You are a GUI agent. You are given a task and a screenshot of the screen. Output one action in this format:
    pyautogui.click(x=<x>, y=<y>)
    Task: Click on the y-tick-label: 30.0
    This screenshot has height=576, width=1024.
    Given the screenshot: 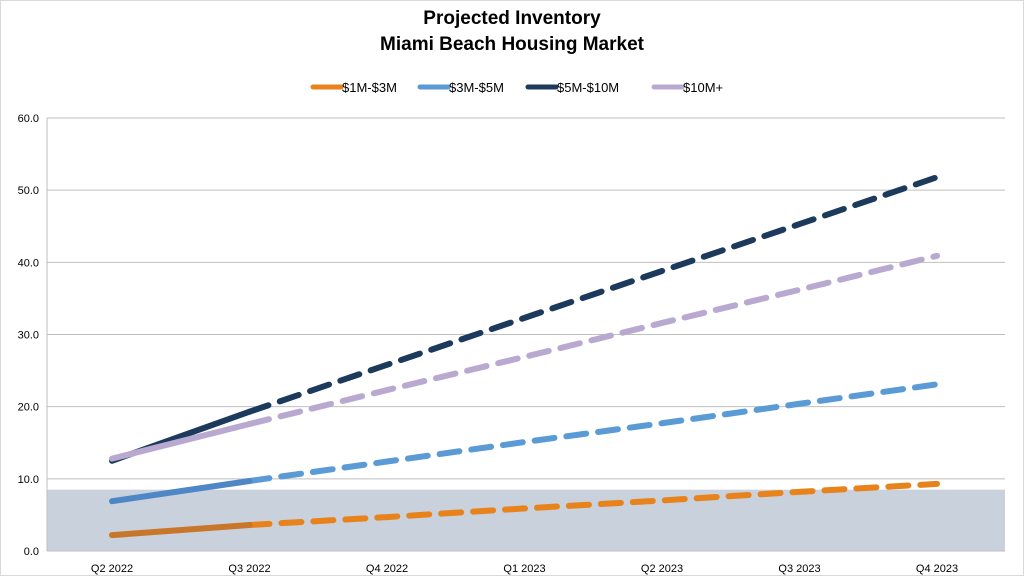 What is the action you would take?
    pyautogui.click(x=28, y=336)
    